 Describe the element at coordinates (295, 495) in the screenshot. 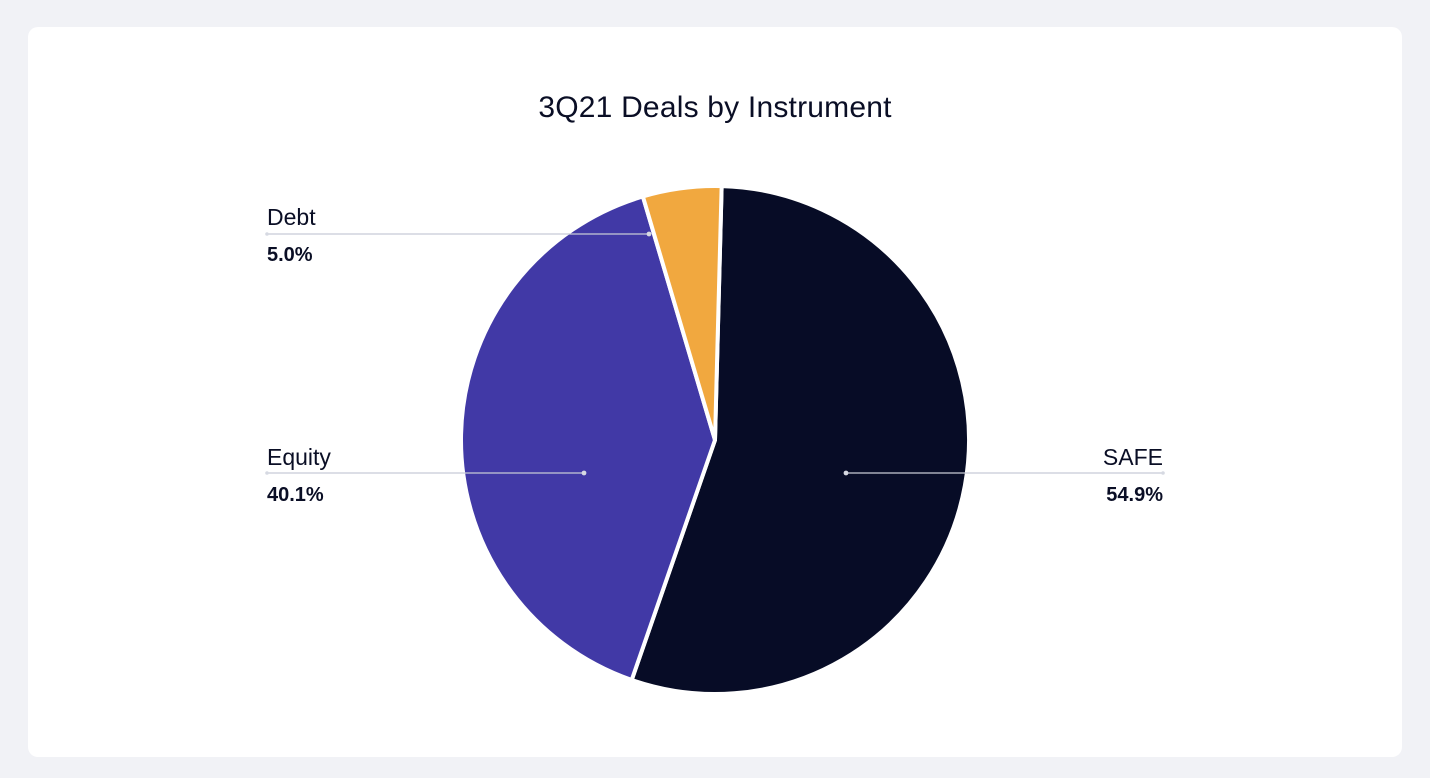

I see `slice-value-equity: 40.1%` at that location.